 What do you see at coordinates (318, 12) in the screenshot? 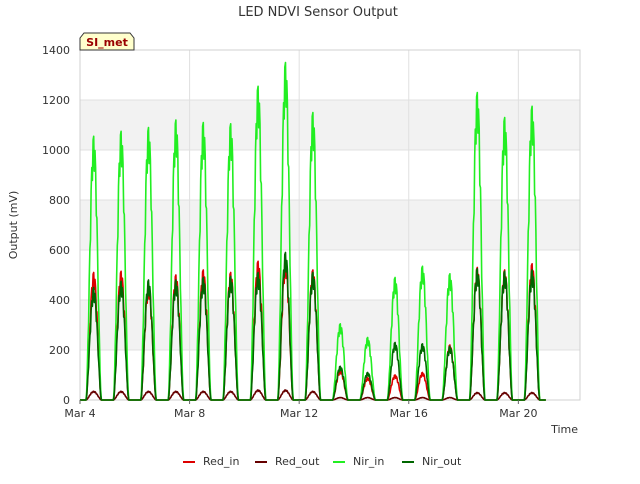
I see `chart-title: LED NDVI Sensor Output` at bounding box center [318, 12].